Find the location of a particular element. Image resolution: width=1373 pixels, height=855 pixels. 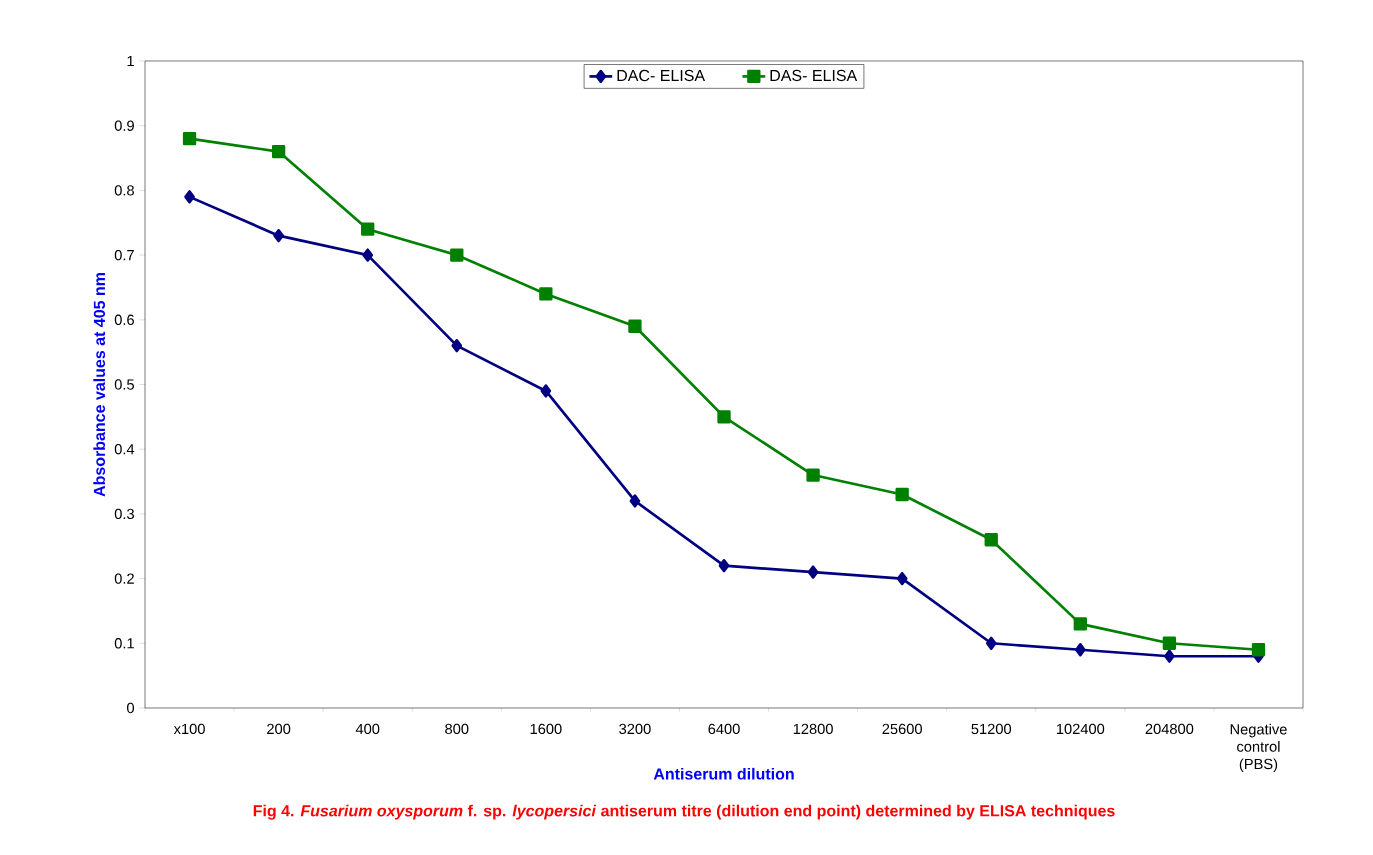

x-tick-label: 102400 is located at coordinates (1080, 729).